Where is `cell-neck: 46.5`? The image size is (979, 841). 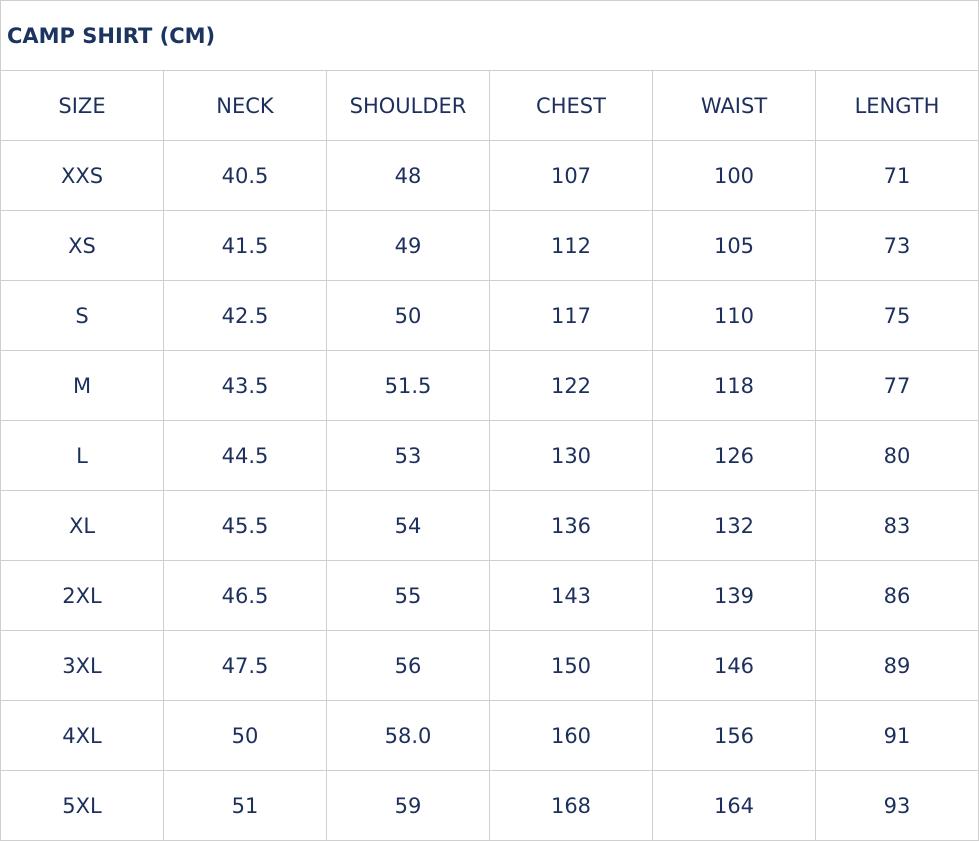 cell-neck: 46.5 is located at coordinates (245, 595).